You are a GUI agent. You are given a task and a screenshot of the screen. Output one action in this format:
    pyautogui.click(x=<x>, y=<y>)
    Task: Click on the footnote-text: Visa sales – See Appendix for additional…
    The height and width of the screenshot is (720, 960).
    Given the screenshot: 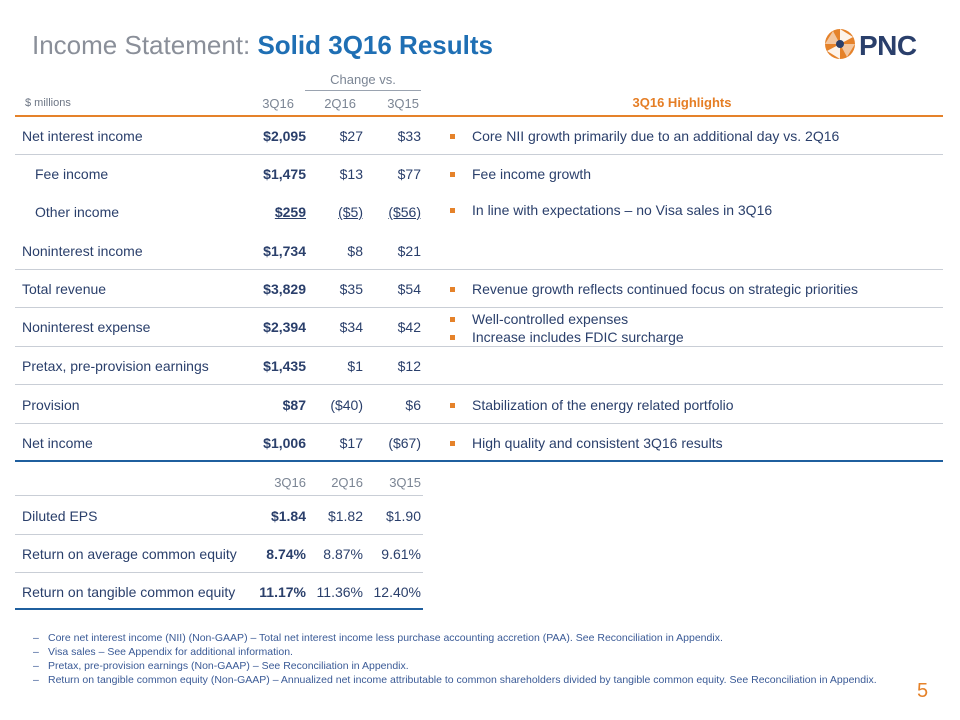 What is the action you would take?
    pyautogui.click(x=170, y=652)
    